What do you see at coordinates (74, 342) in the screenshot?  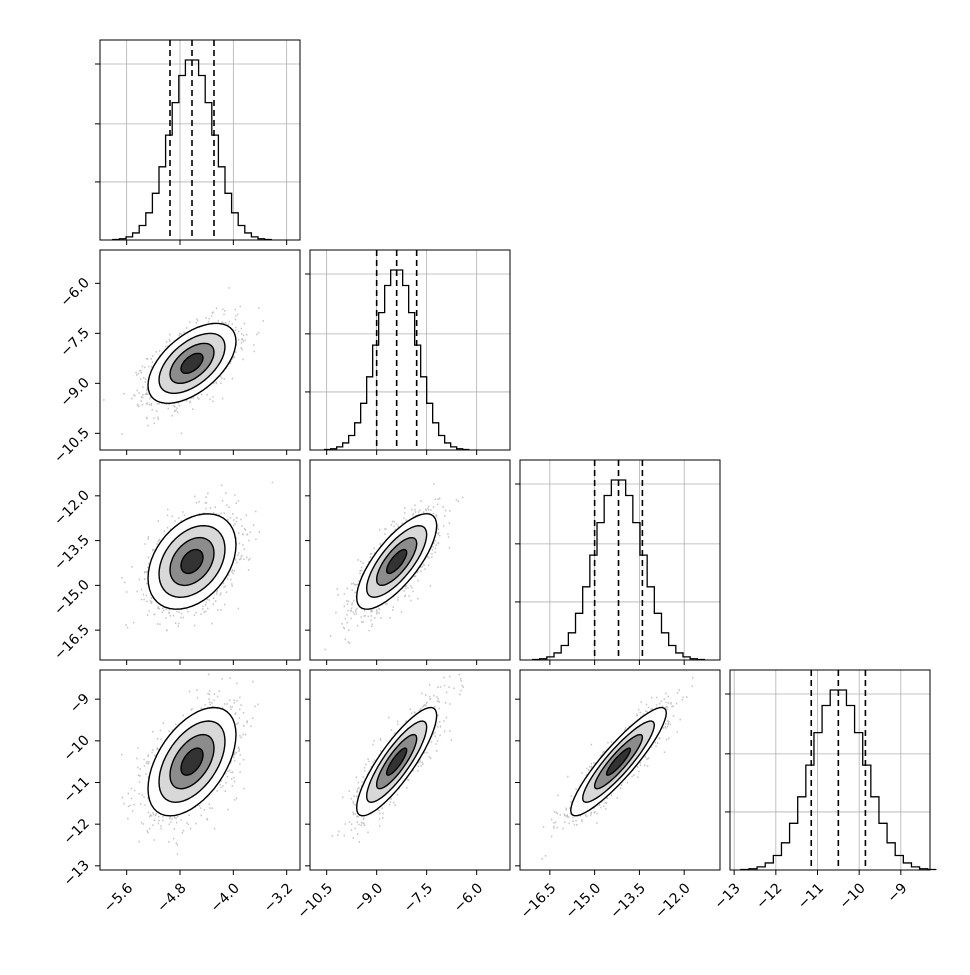 I see `y-tick-label: −7.5` at bounding box center [74, 342].